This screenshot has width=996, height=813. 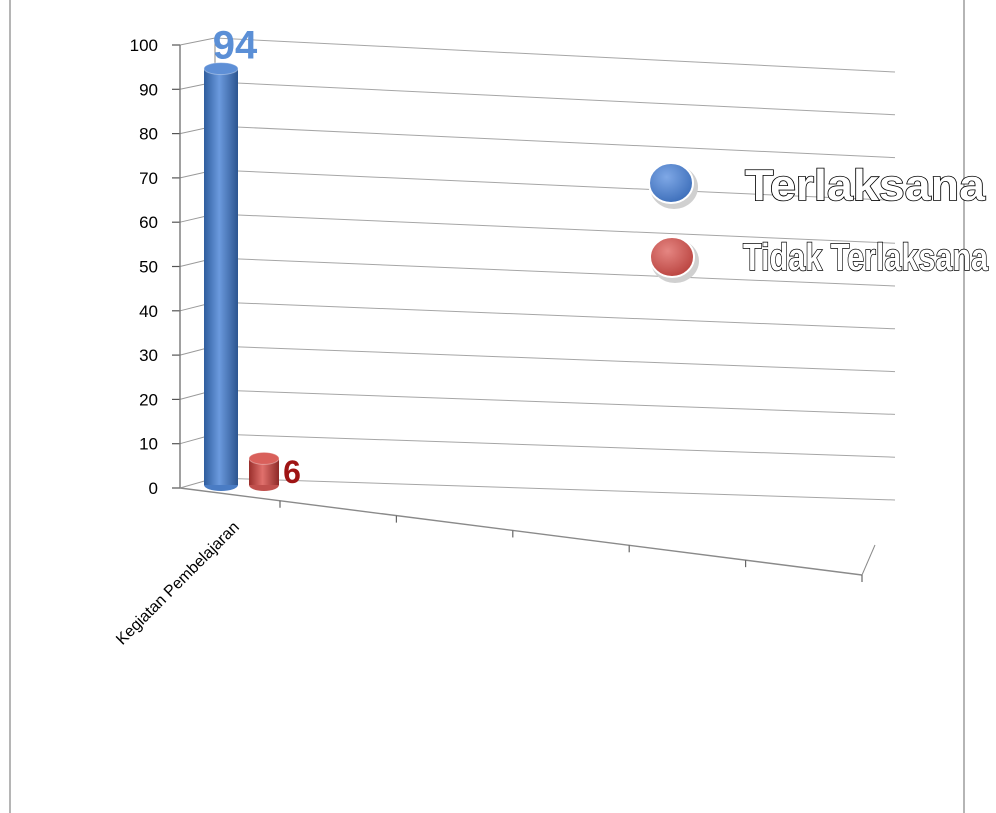 I want to click on category-labels: Kegiatan Pembelajaran, so click(x=178, y=584).